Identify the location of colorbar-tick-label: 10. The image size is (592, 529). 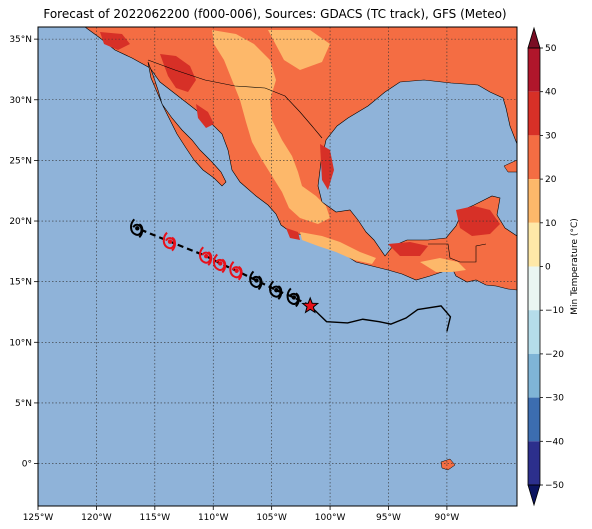
(551, 224).